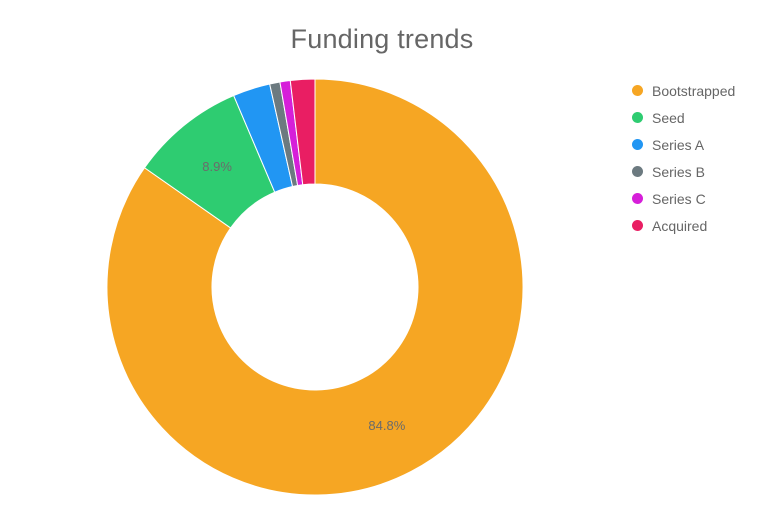 Image resolution: width=764 pixels, height=520 pixels. What do you see at coordinates (680, 225) in the screenshot?
I see `legend-label-acquired: Acquired` at bounding box center [680, 225].